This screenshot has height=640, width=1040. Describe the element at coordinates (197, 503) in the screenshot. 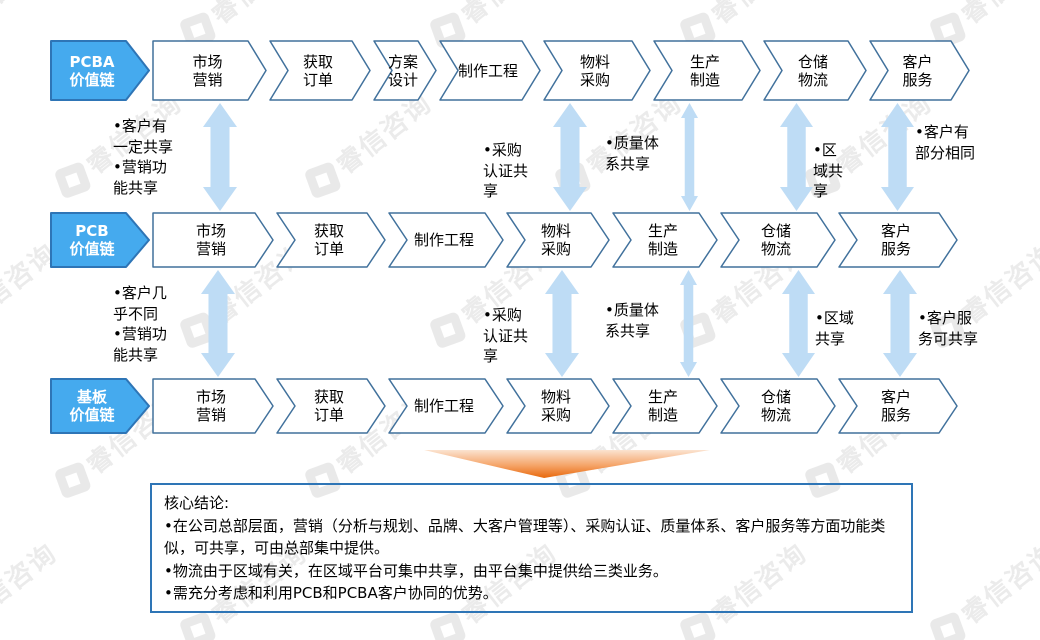

I see `conclusion-title: 核心结论:` at that location.